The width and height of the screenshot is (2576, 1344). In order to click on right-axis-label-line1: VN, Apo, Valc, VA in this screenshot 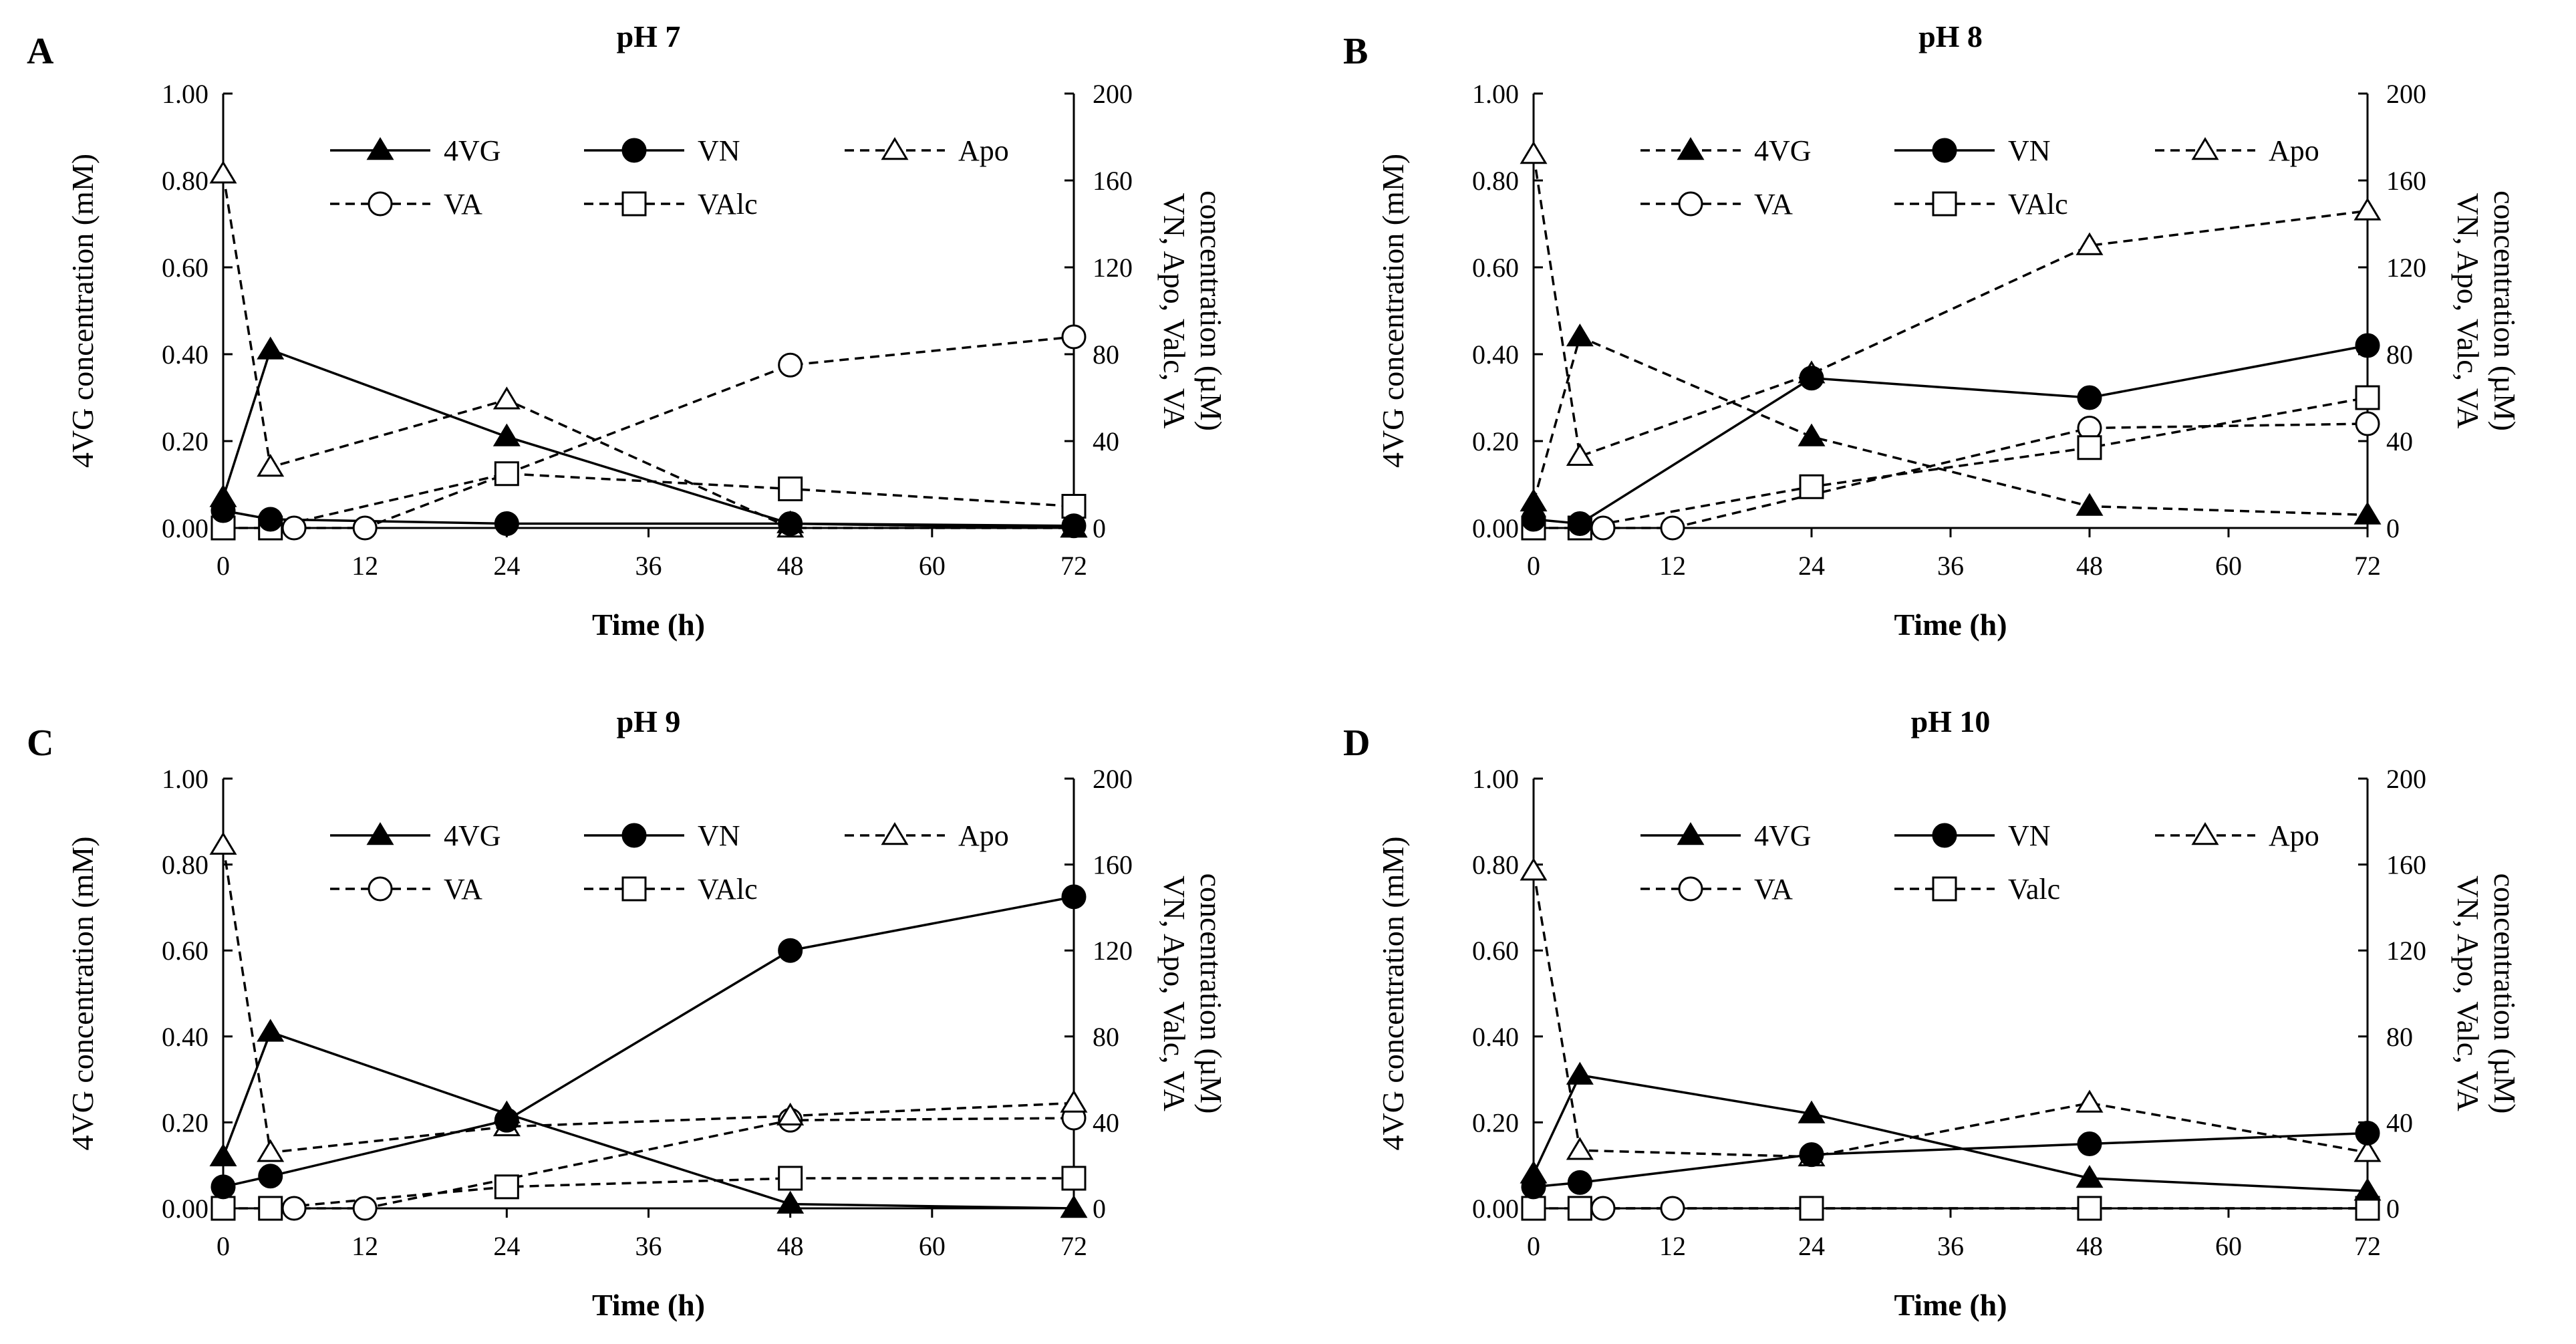, I will do `click(1174, 993)`.